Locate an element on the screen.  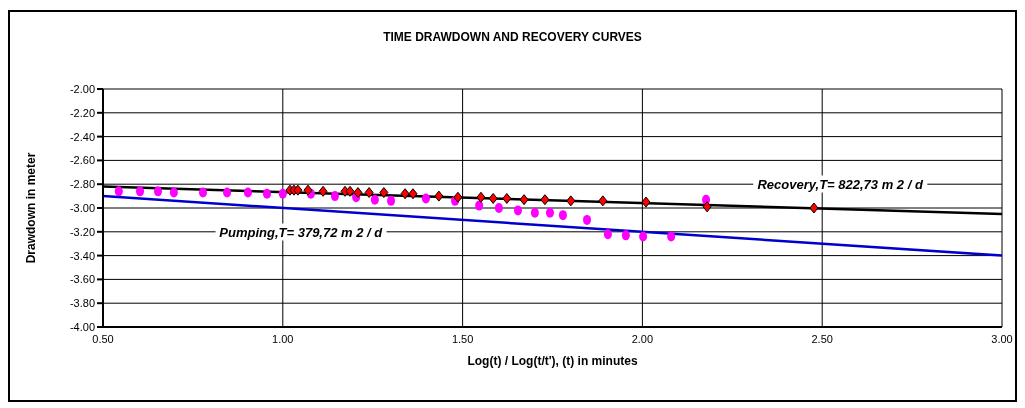
x-tick-label: 2.00 is located at coordinates (642, 338).